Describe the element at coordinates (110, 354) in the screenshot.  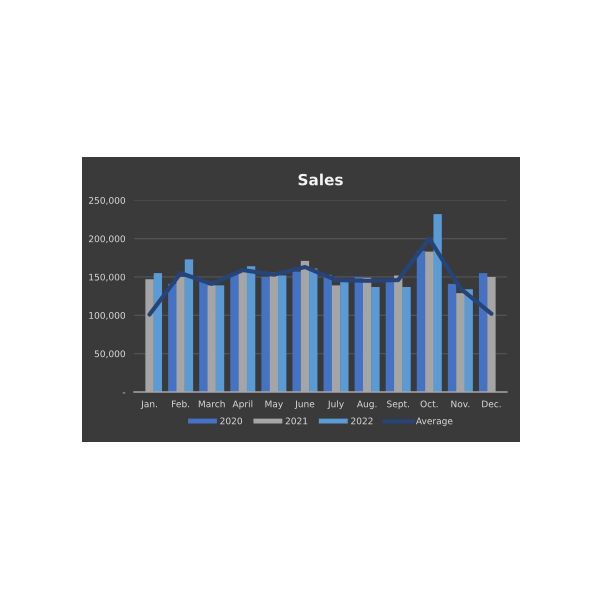
I see `y-tick-label: 50,000` at that location.